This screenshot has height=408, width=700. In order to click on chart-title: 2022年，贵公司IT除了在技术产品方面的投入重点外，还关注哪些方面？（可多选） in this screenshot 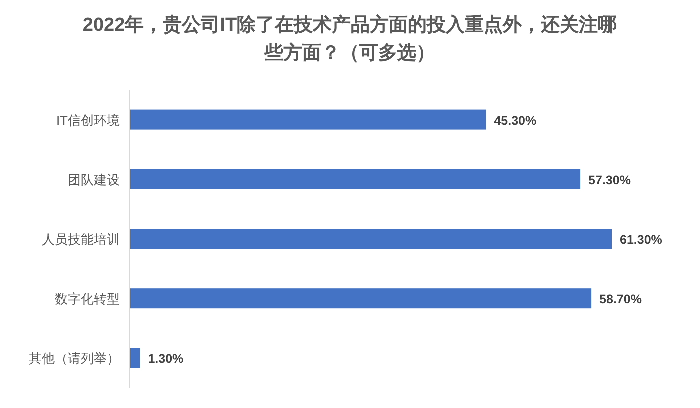, I will do `click(350, 40)`.